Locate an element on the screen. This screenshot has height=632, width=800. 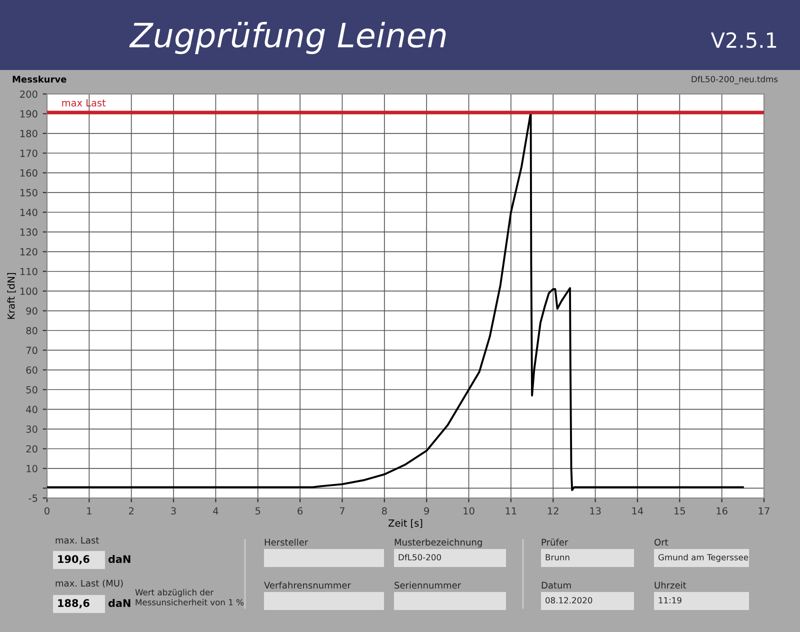
x-tick-label: 6 is located at coordinates (300, 511).